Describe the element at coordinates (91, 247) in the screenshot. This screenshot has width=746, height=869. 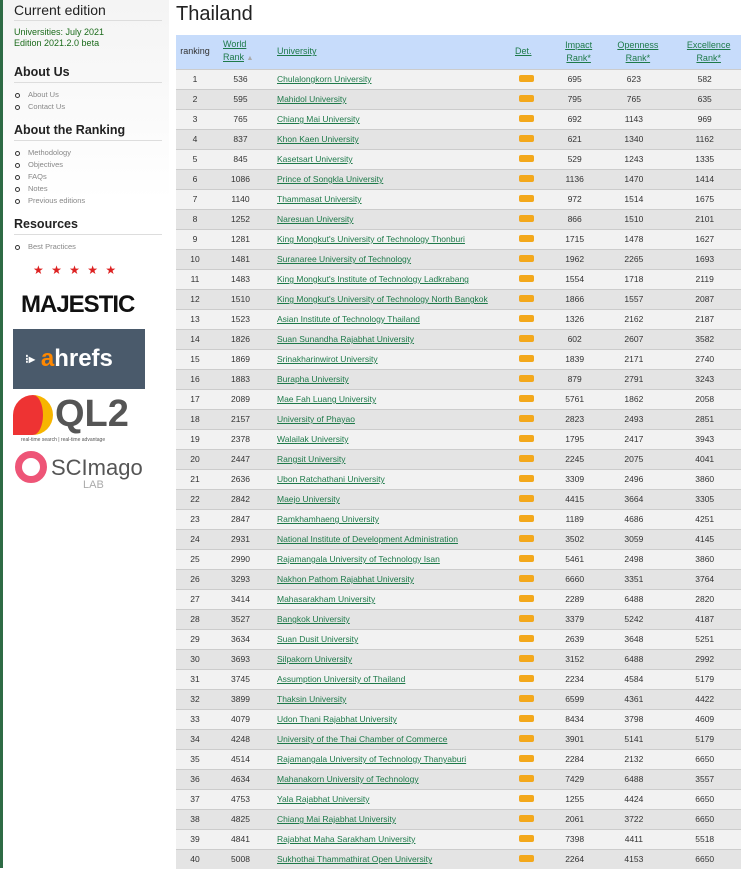
I see `sidebar-link: Best Practices` at that location.